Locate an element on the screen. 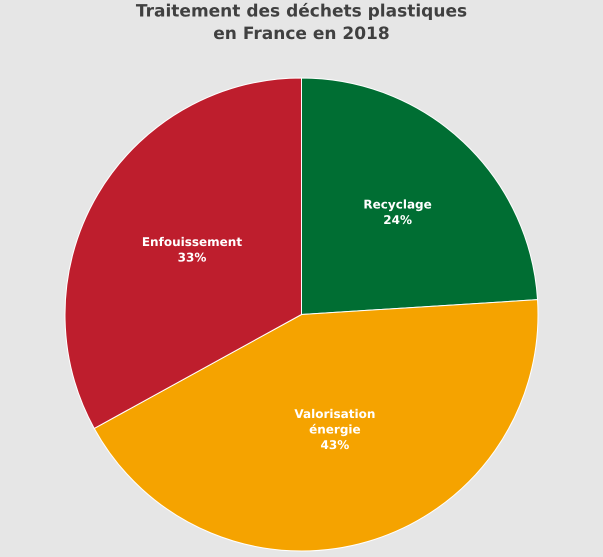 The image size is (603, 557). slice-label: Valorisation énergie is located at coordinates (335, 421).